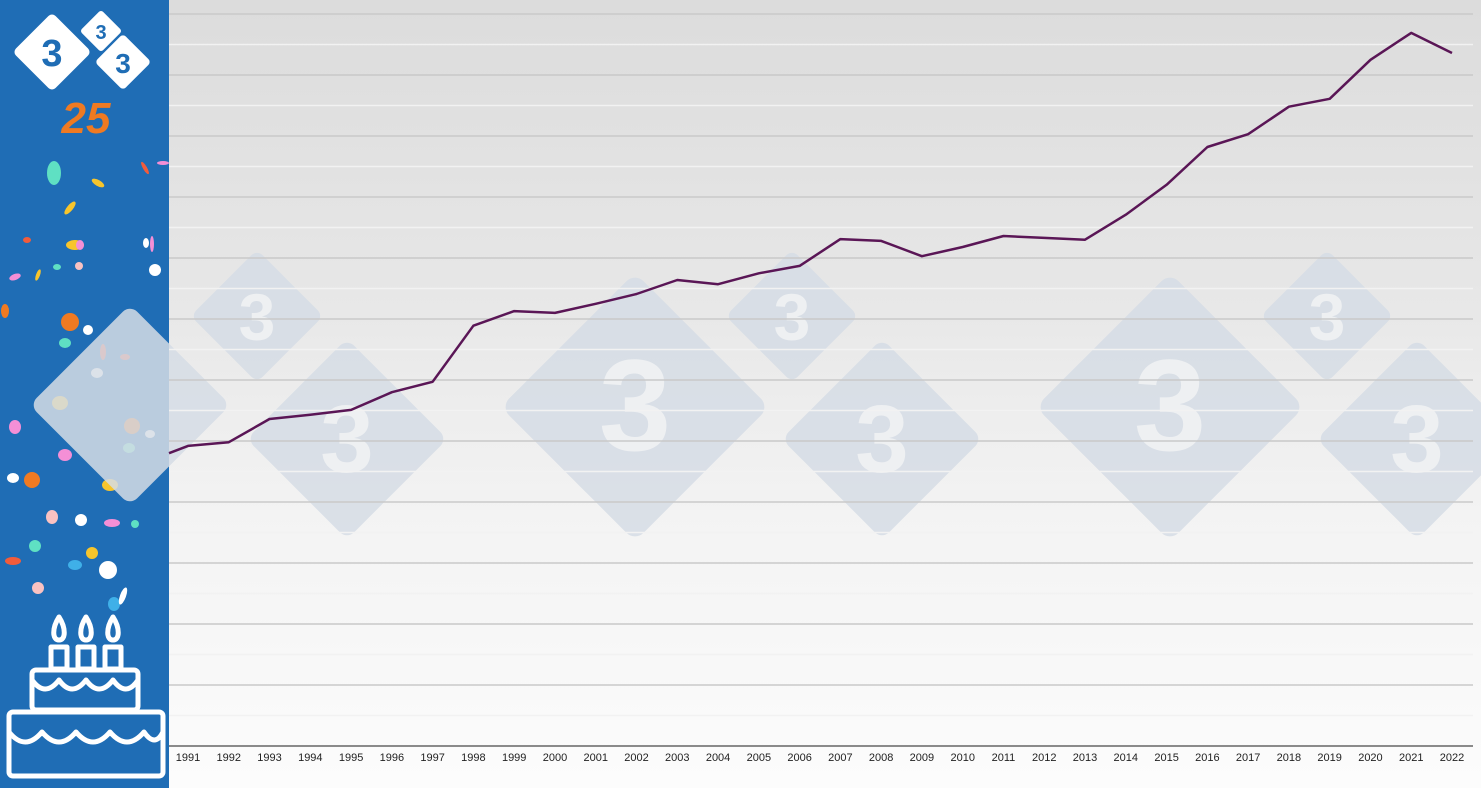 The width and height of the screenshot is (1481, 788). Describe the element at coordinates (555, 758) in the screenshot. I see `x-tick-label: 2000` at that location.